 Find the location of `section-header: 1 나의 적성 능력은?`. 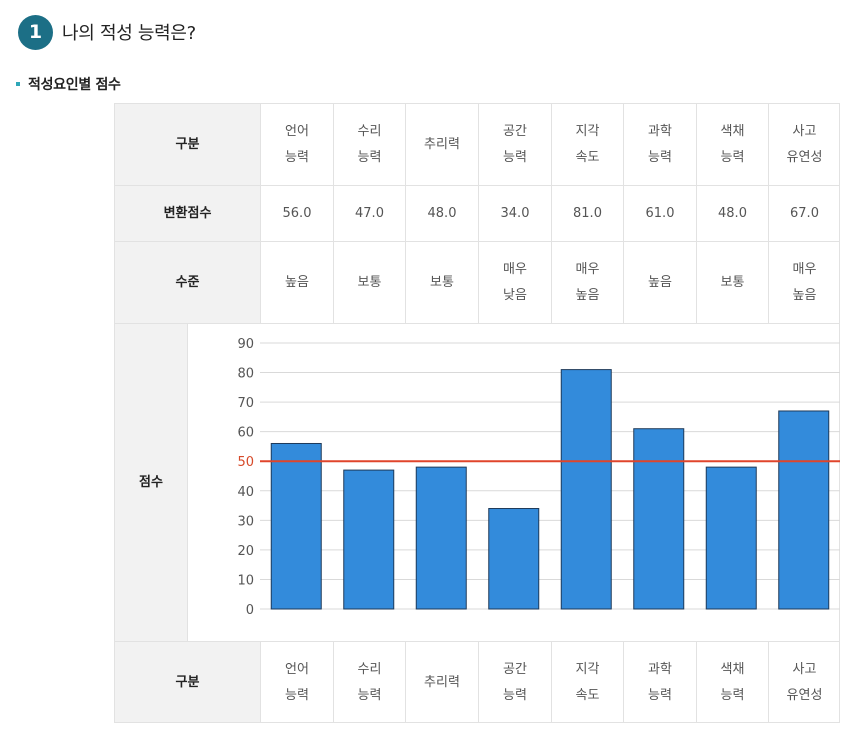

section-header: 1 나의 적성 능력은? is located at coordinates (107, 32).